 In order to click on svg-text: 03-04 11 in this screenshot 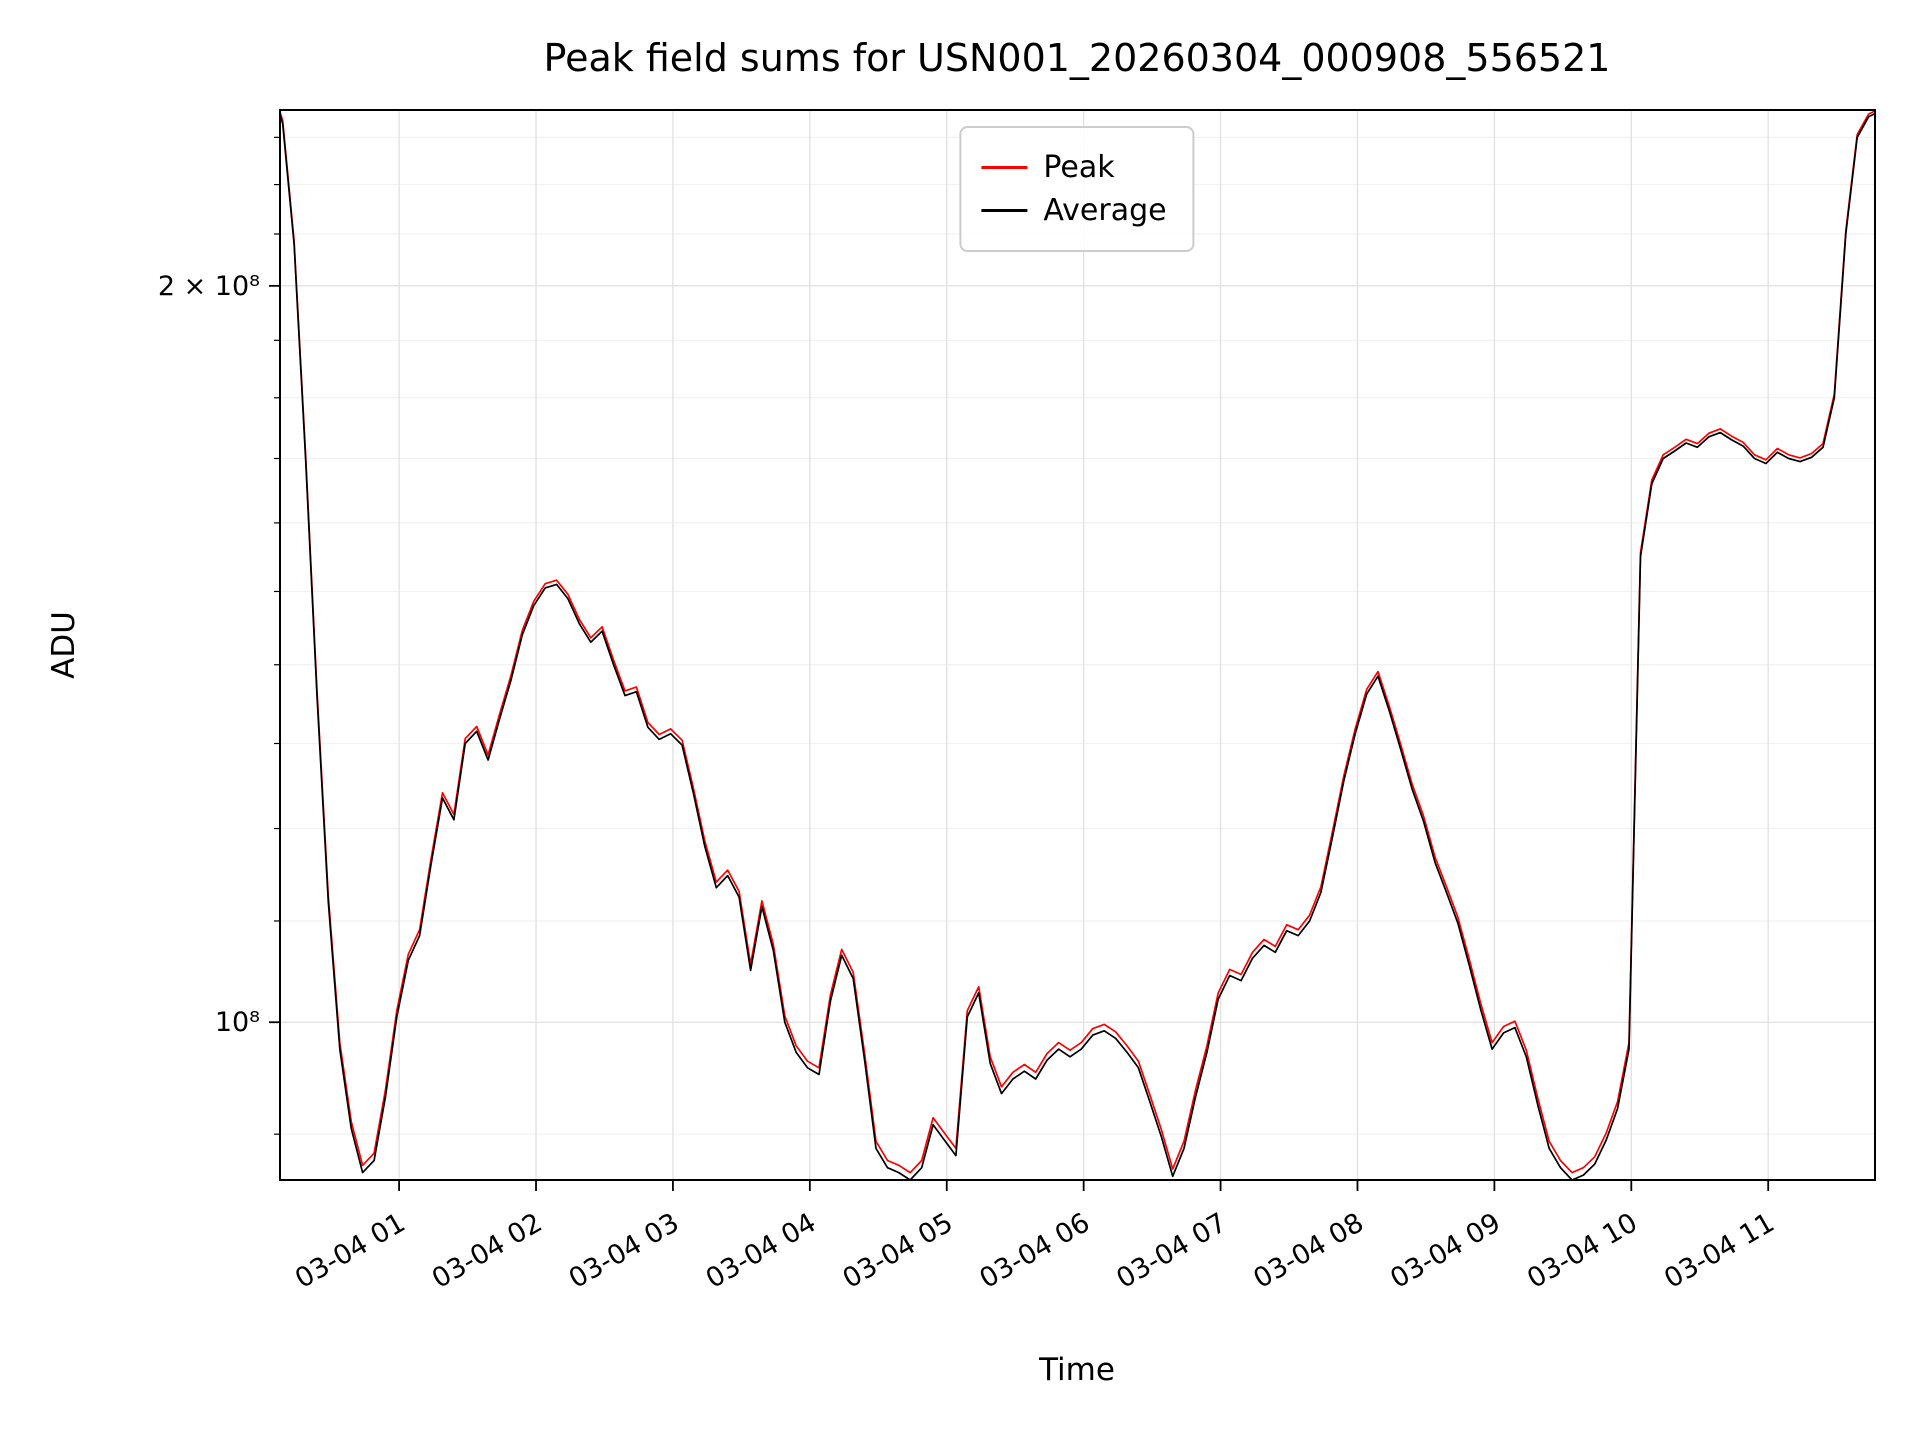, I will do `click(1719, 1251)`.